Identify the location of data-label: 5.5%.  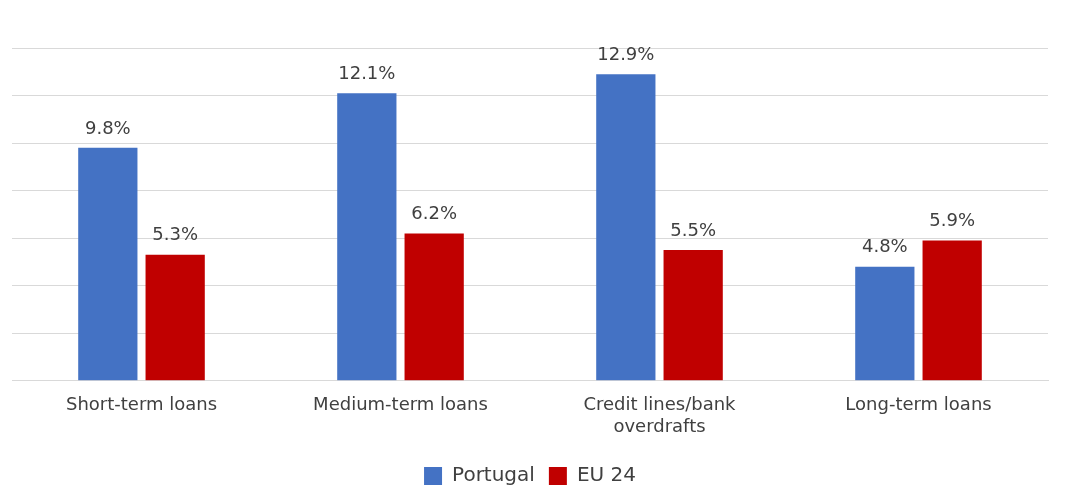
(693, 229).